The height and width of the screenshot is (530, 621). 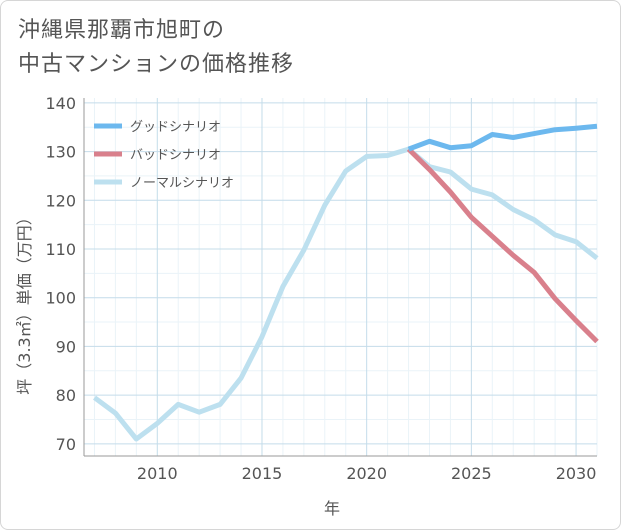 I want to click on x-tick-label: 2030, so click(x=576, y=473).